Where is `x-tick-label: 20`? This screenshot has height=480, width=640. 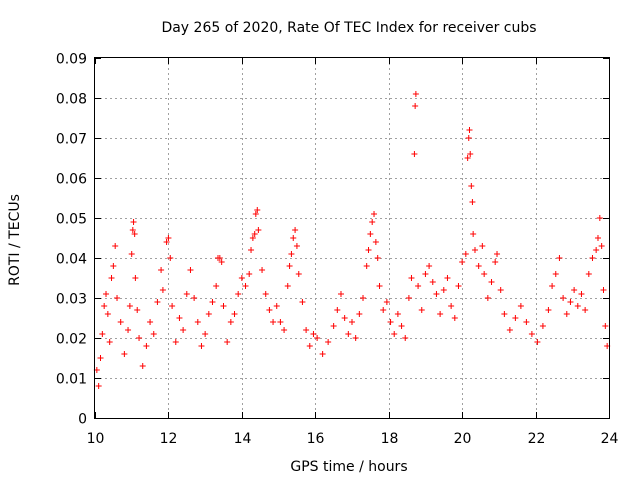 x-tick-label: 20 is located at coordinates (463, 439).